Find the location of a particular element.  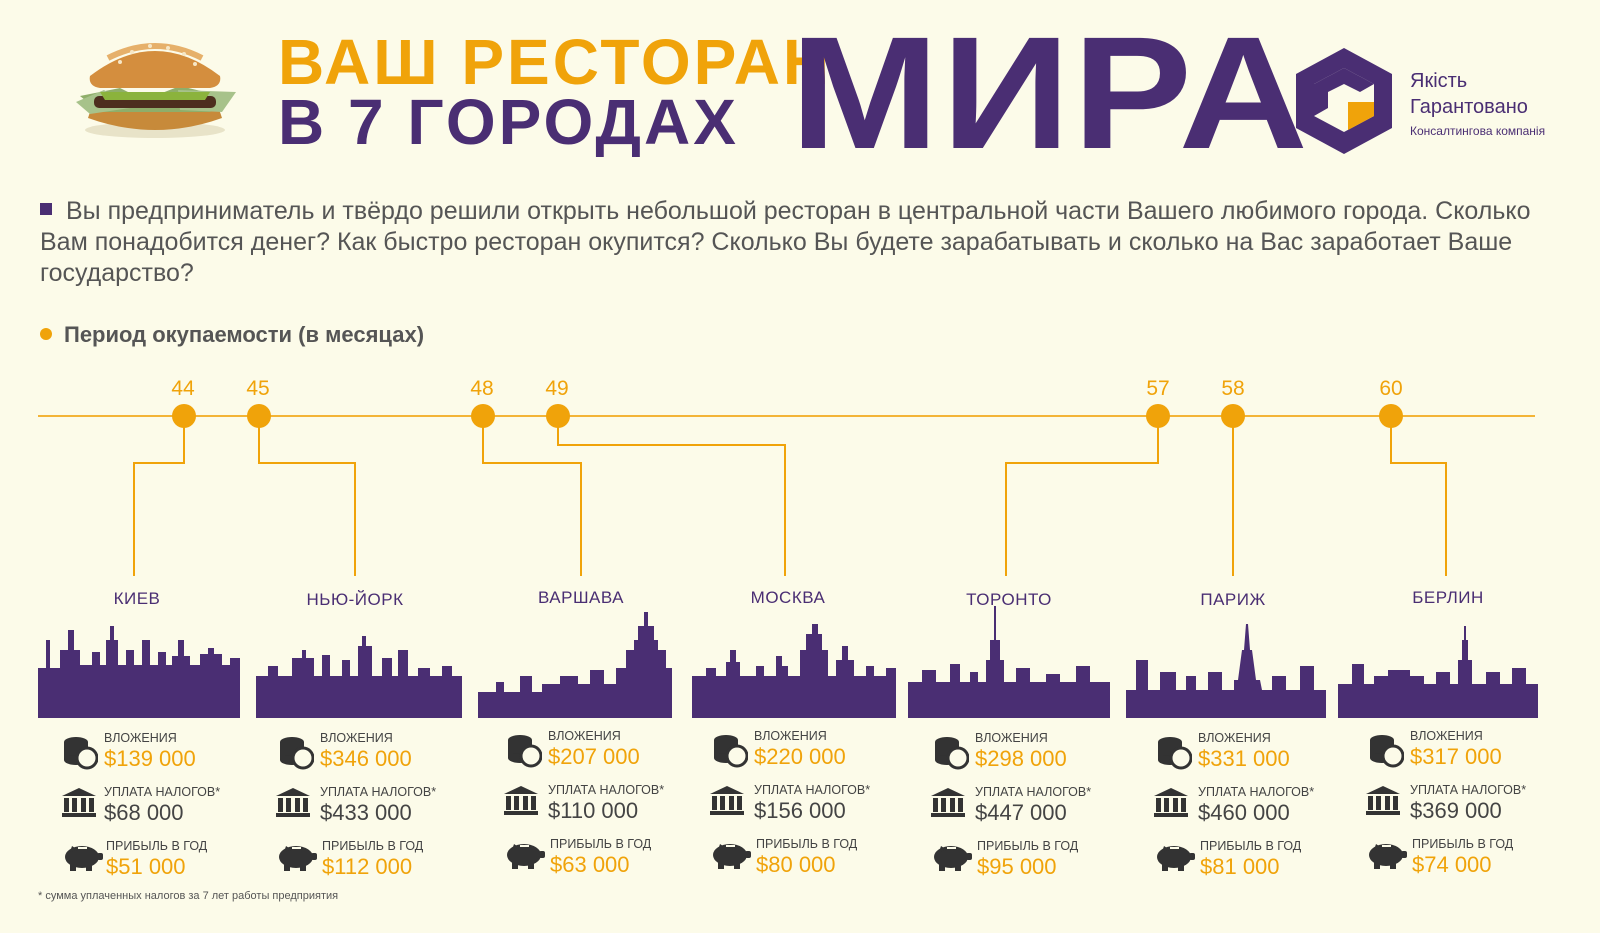

company-logo-icon is located at coordinates (1344, 101).